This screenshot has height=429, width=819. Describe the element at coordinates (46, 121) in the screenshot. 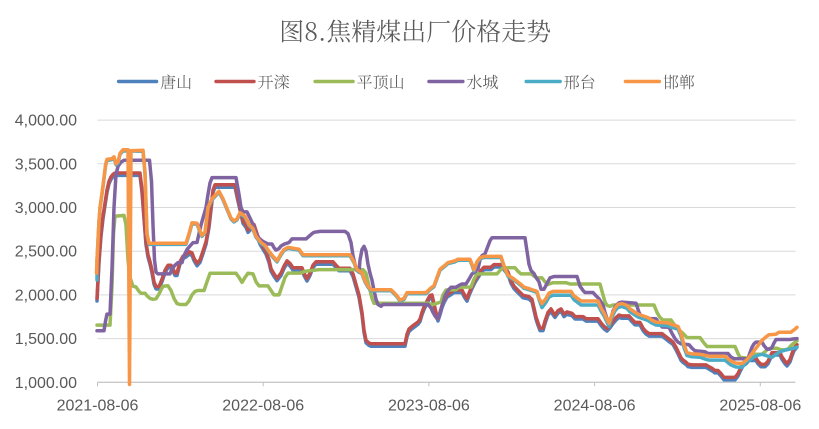

I see `svg-text: 4,000.00` at that location.